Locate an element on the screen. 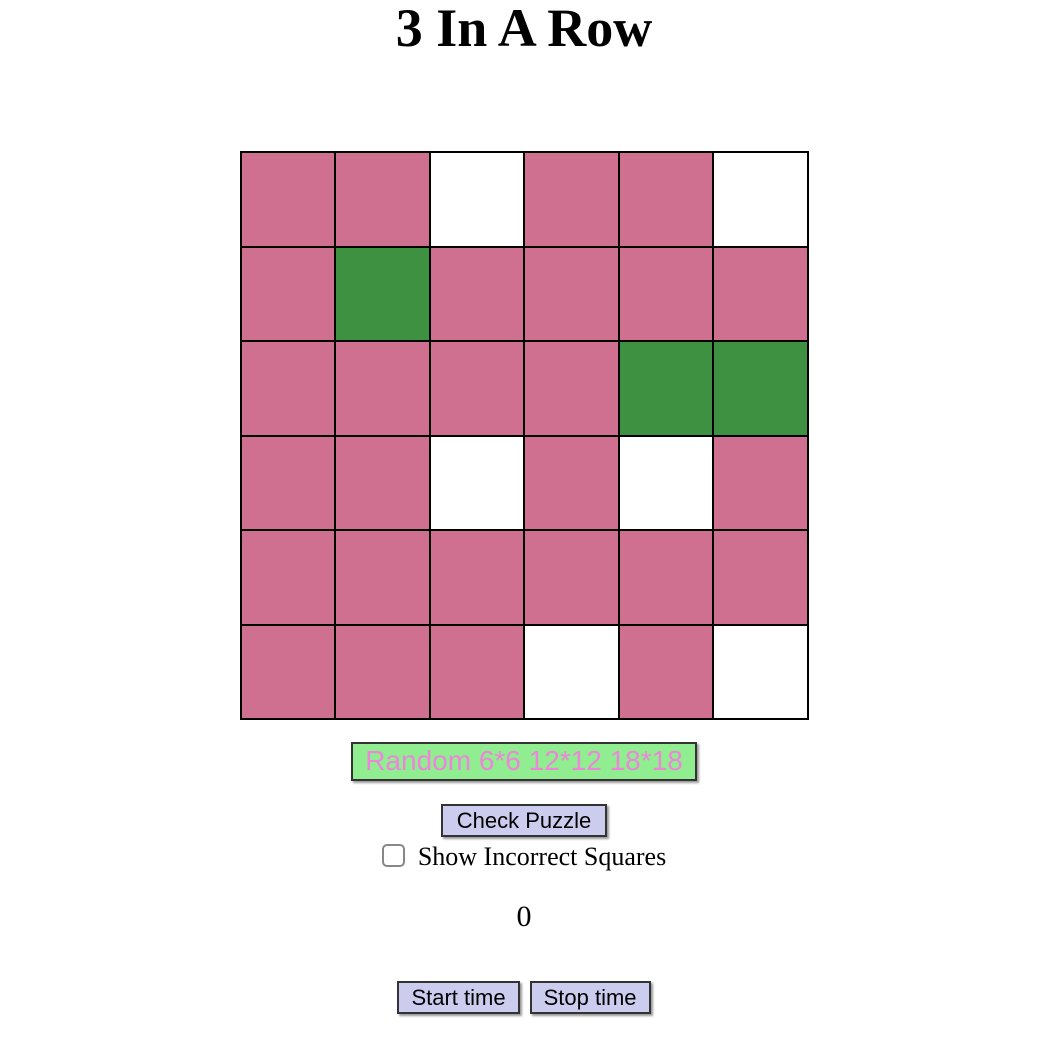 This screenshot has width=1048, height=1048. grid-cell-r2c4 is located at coordinates (665, 388).